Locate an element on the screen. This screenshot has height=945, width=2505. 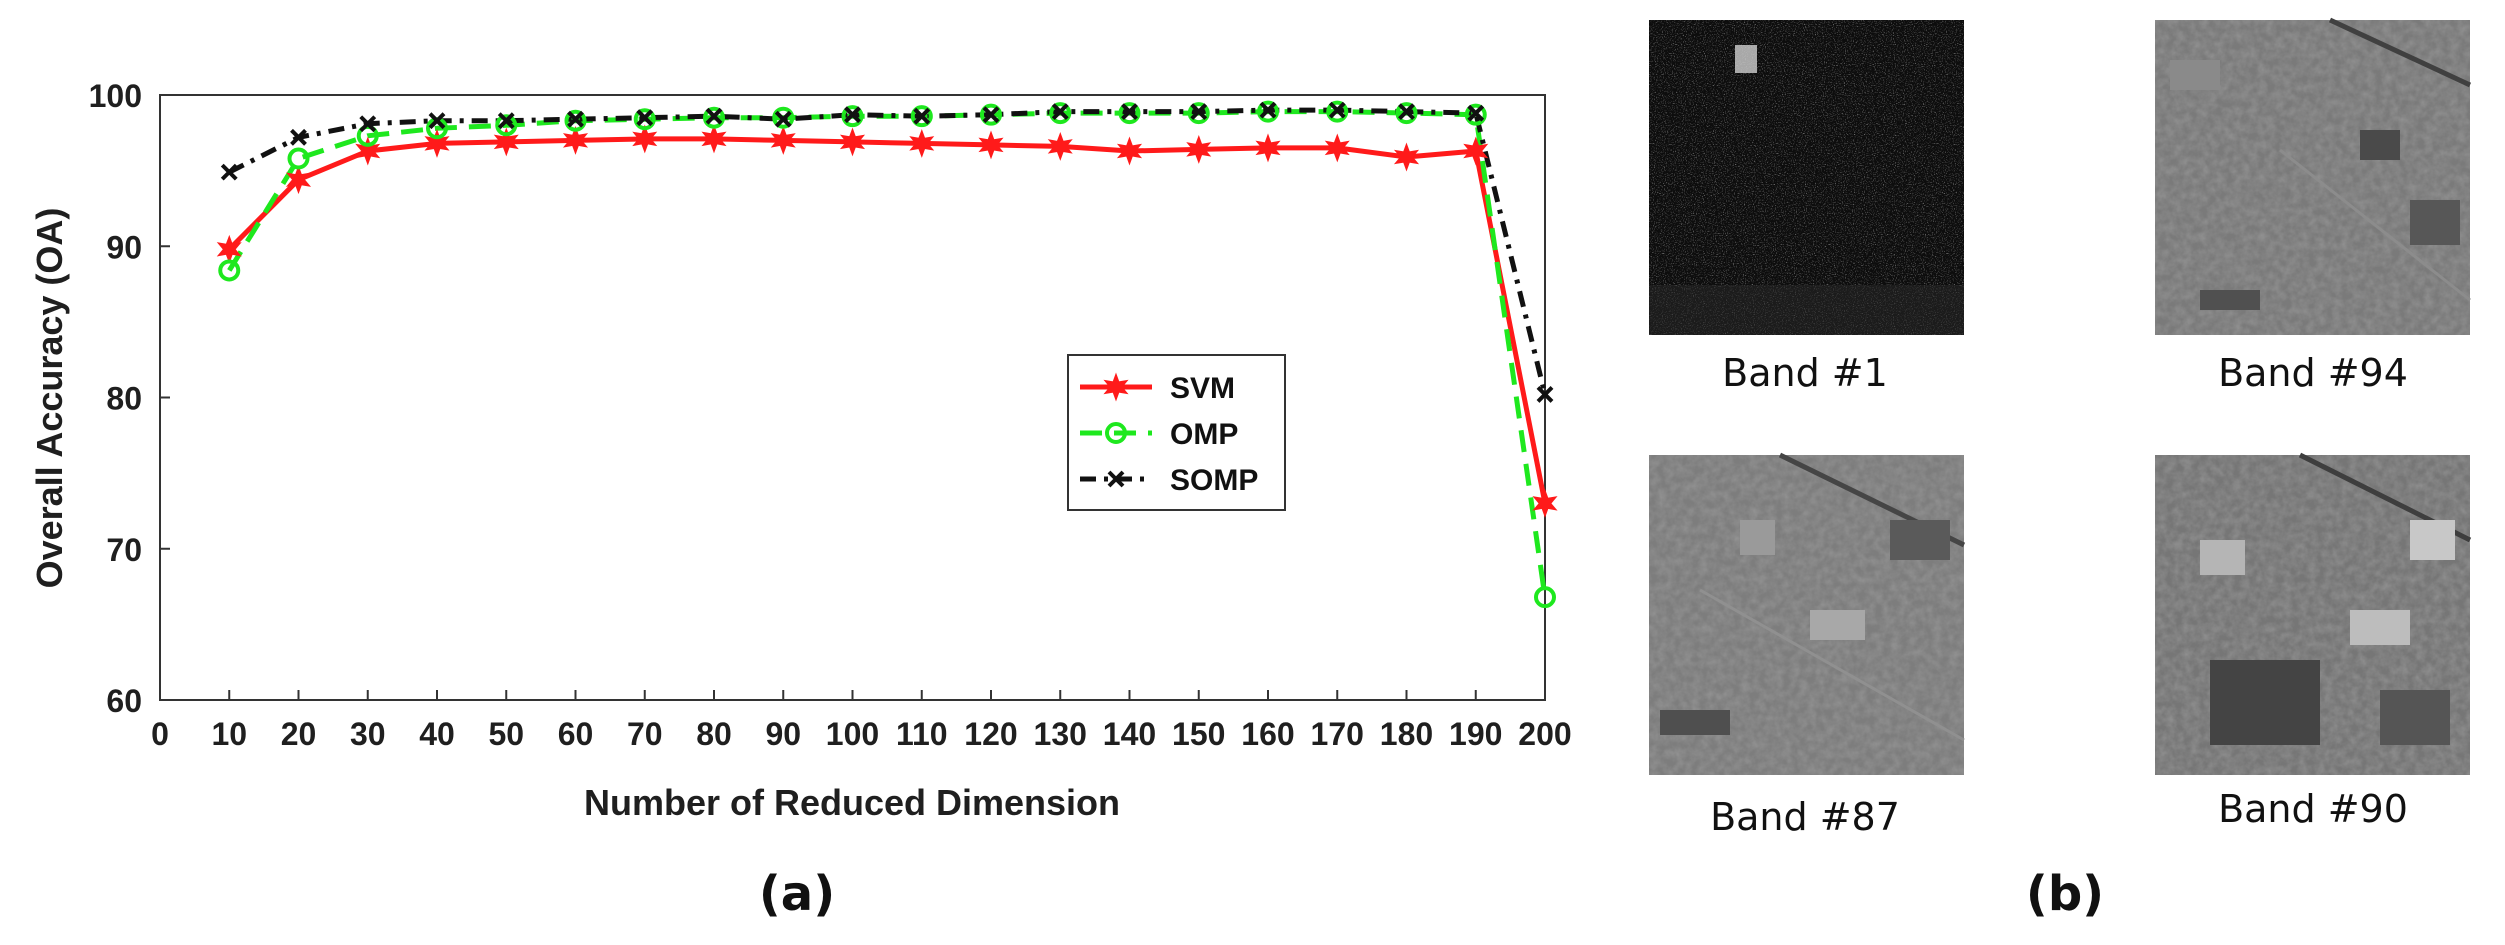
x-tick-label: 140 is located at coordinates (1129, 734).